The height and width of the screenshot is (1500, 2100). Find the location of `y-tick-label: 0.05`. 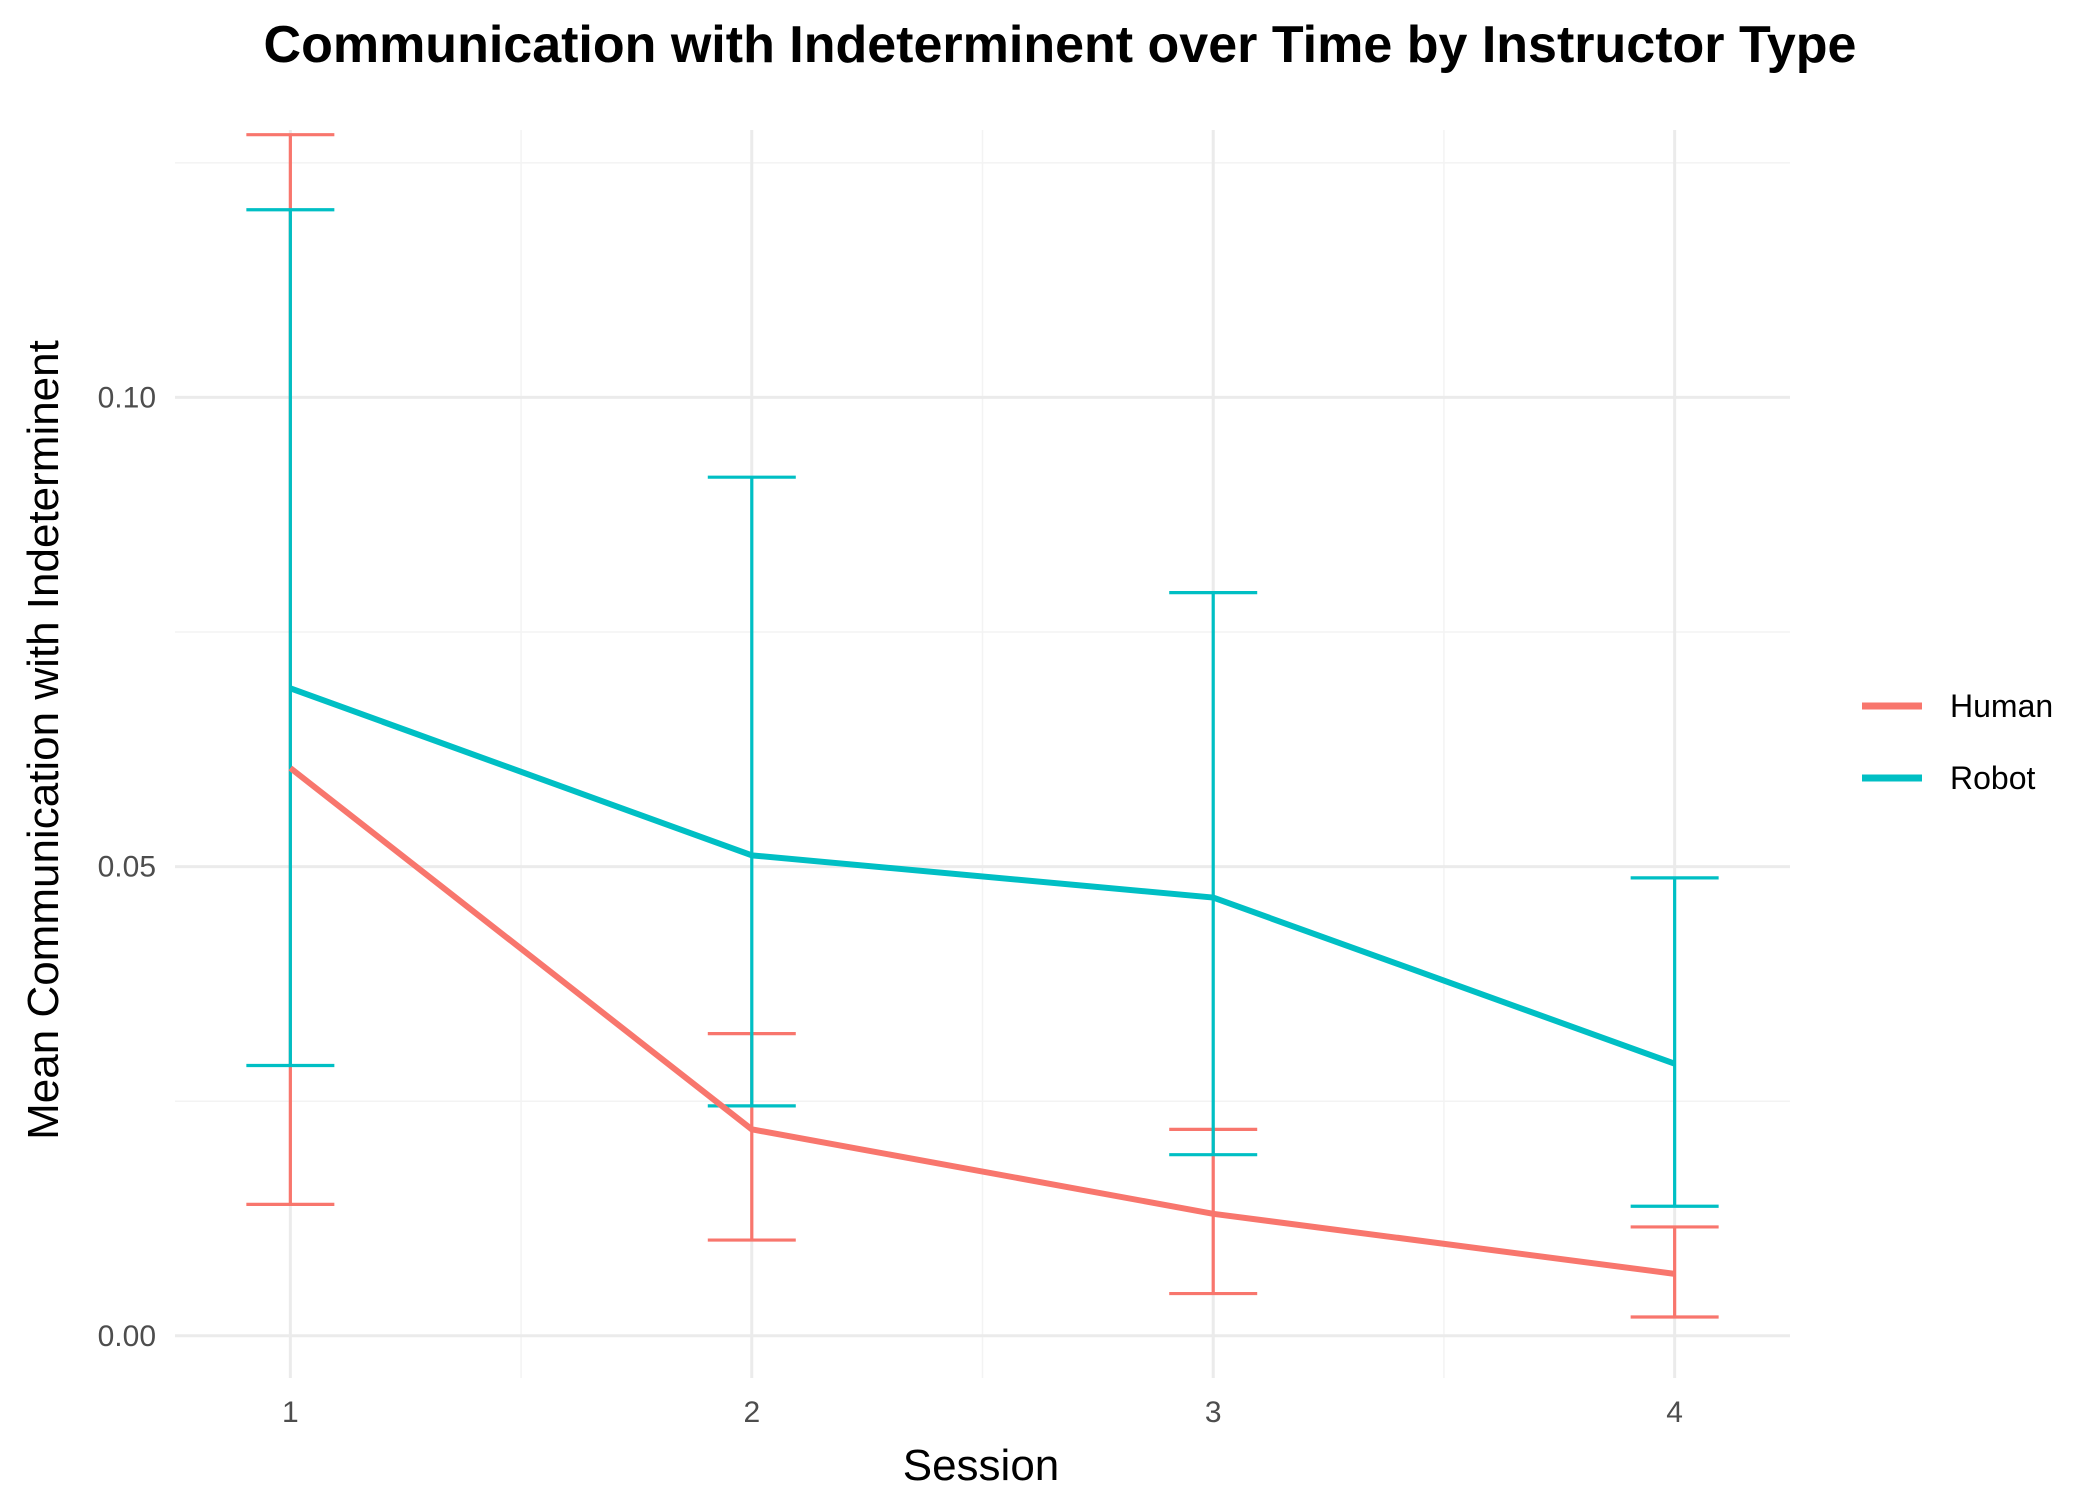

y-tick-label: 0.05 is located at coordinates (127, 867).